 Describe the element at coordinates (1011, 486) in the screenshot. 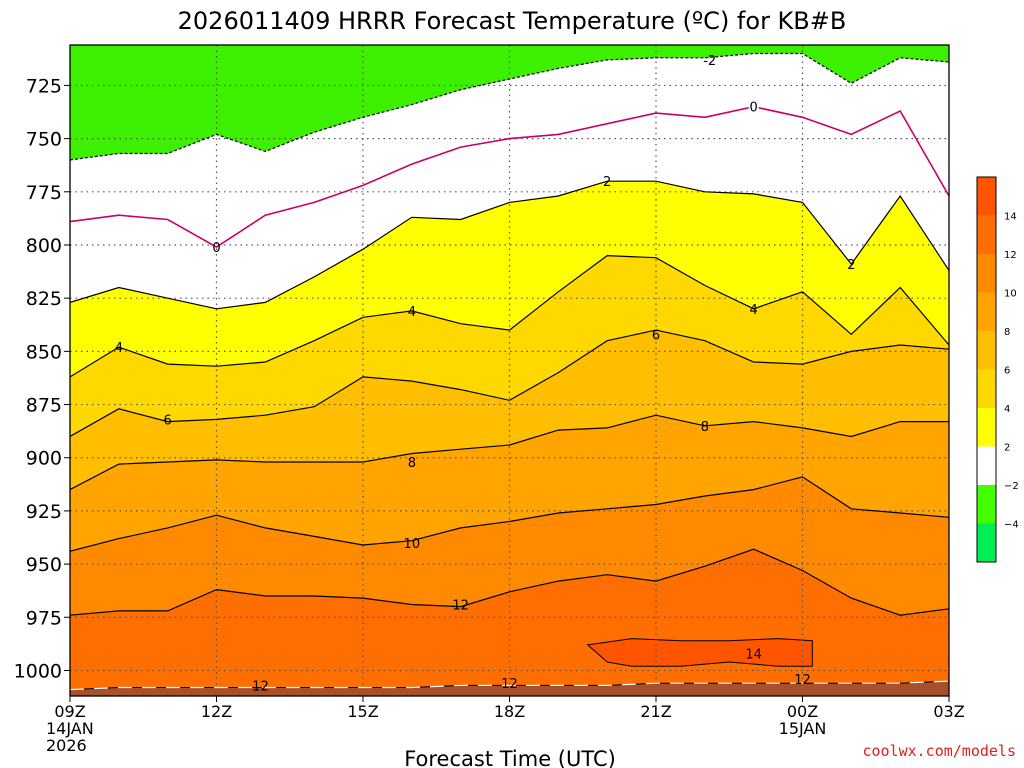

I see `colorbar-tick--2: −2` at that location.